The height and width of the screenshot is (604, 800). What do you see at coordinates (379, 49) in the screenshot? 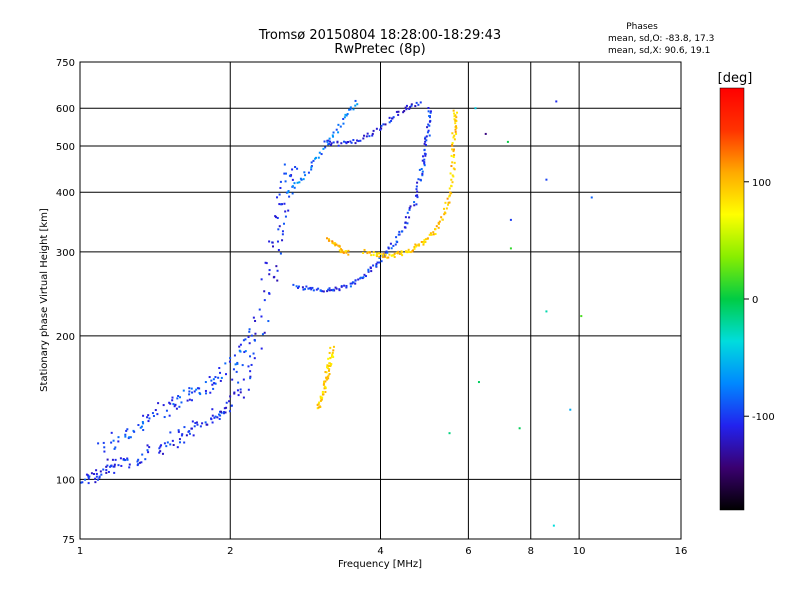
I see `chart-subtitle: RwPretec (8p)` at bounding box center [379, 49].